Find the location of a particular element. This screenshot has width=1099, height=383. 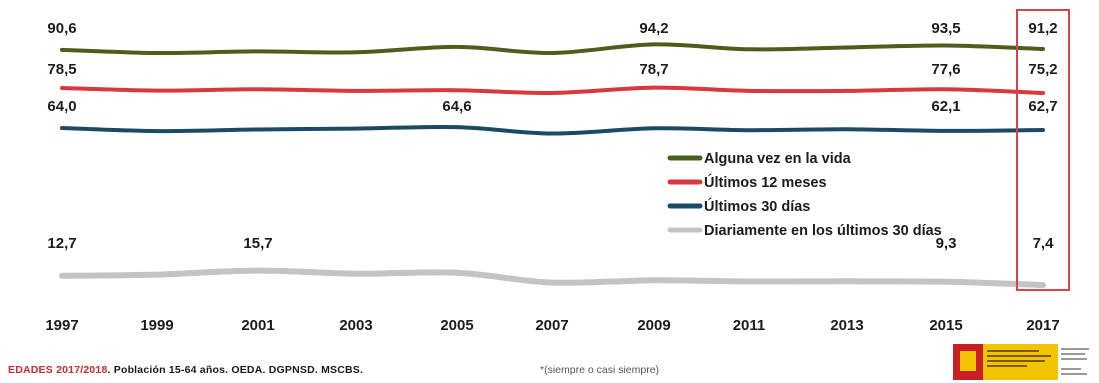

x-tick-label: 2015 is located at coordinates (945, 325).